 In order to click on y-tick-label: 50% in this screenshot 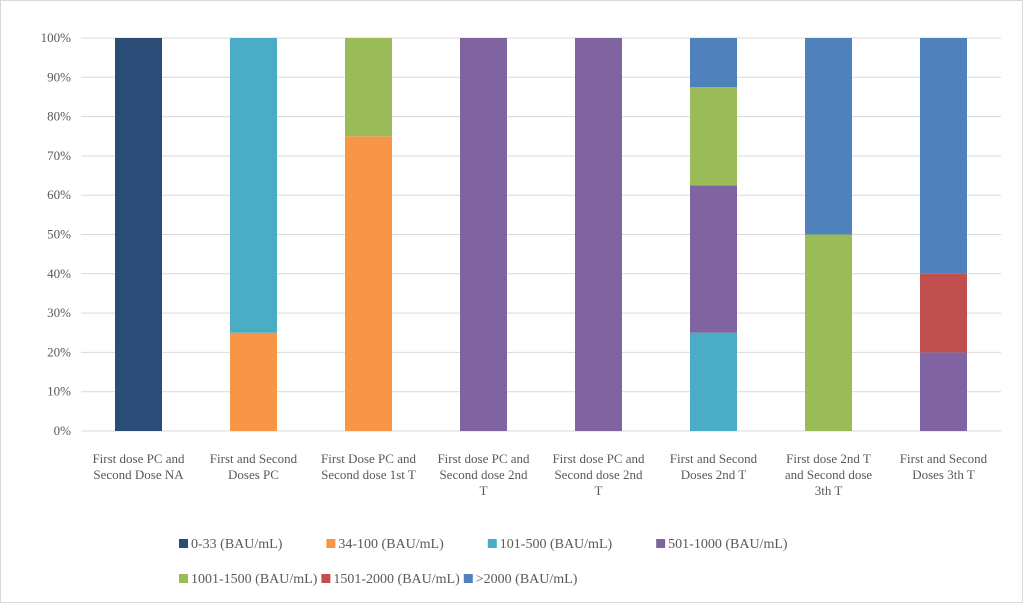, I will do `click(59, 234)`.